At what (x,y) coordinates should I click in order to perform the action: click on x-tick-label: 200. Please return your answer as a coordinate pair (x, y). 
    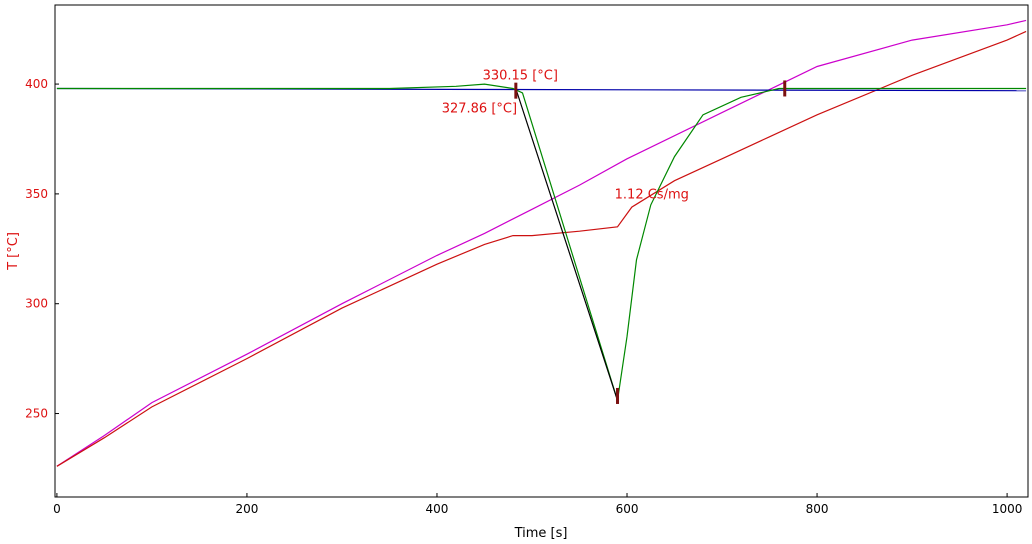
    Looking at the image, I should click on (246, 509).